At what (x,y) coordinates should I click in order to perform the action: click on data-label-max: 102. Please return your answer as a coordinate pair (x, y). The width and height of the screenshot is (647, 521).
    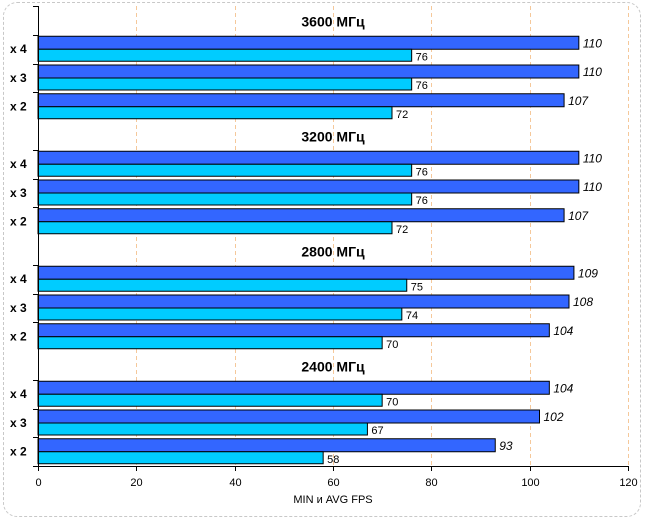
    Looking at the image, I should click on (554, 417).